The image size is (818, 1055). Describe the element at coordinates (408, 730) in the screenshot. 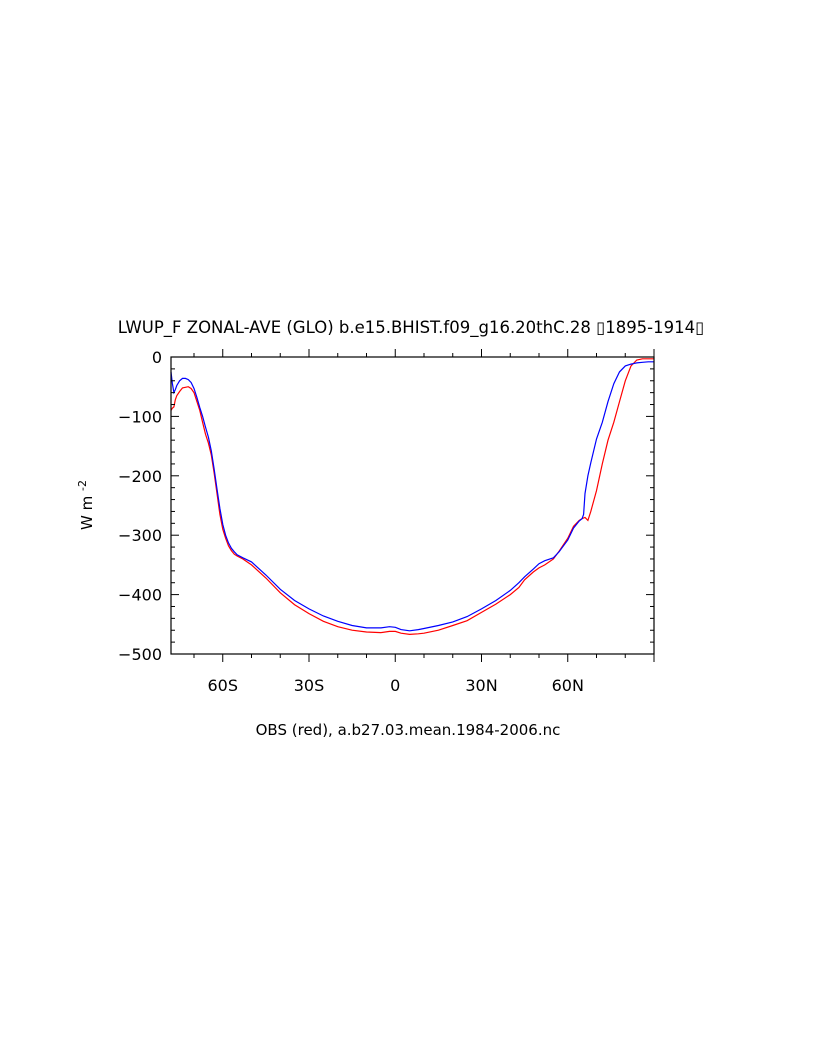

I see `x-axis-label: OBS (red), a.b27.03.mean.1984-2006.nc` at that location.